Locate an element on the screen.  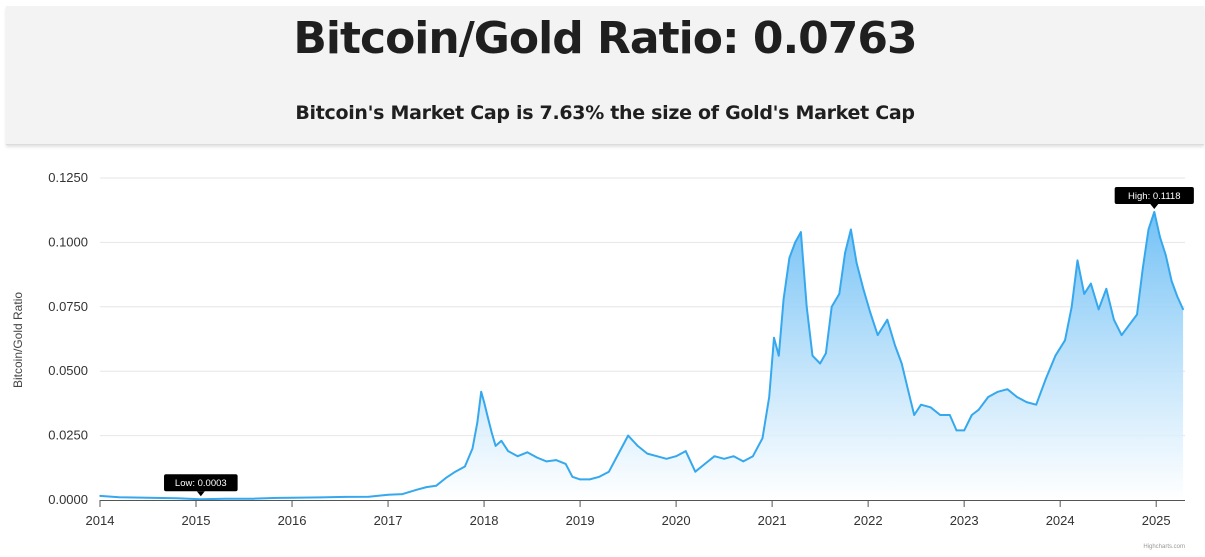
y-tick-label: 0.0500 is located at coordinates (68, 370).